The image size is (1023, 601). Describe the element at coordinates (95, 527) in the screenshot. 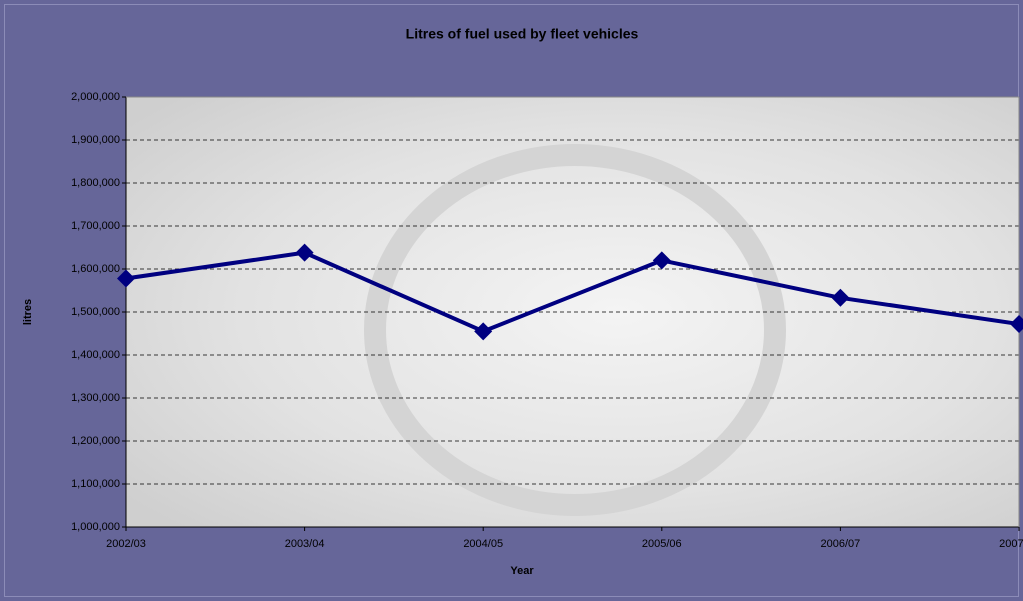

I see `y-tick-label: 1,000,000` at that location.